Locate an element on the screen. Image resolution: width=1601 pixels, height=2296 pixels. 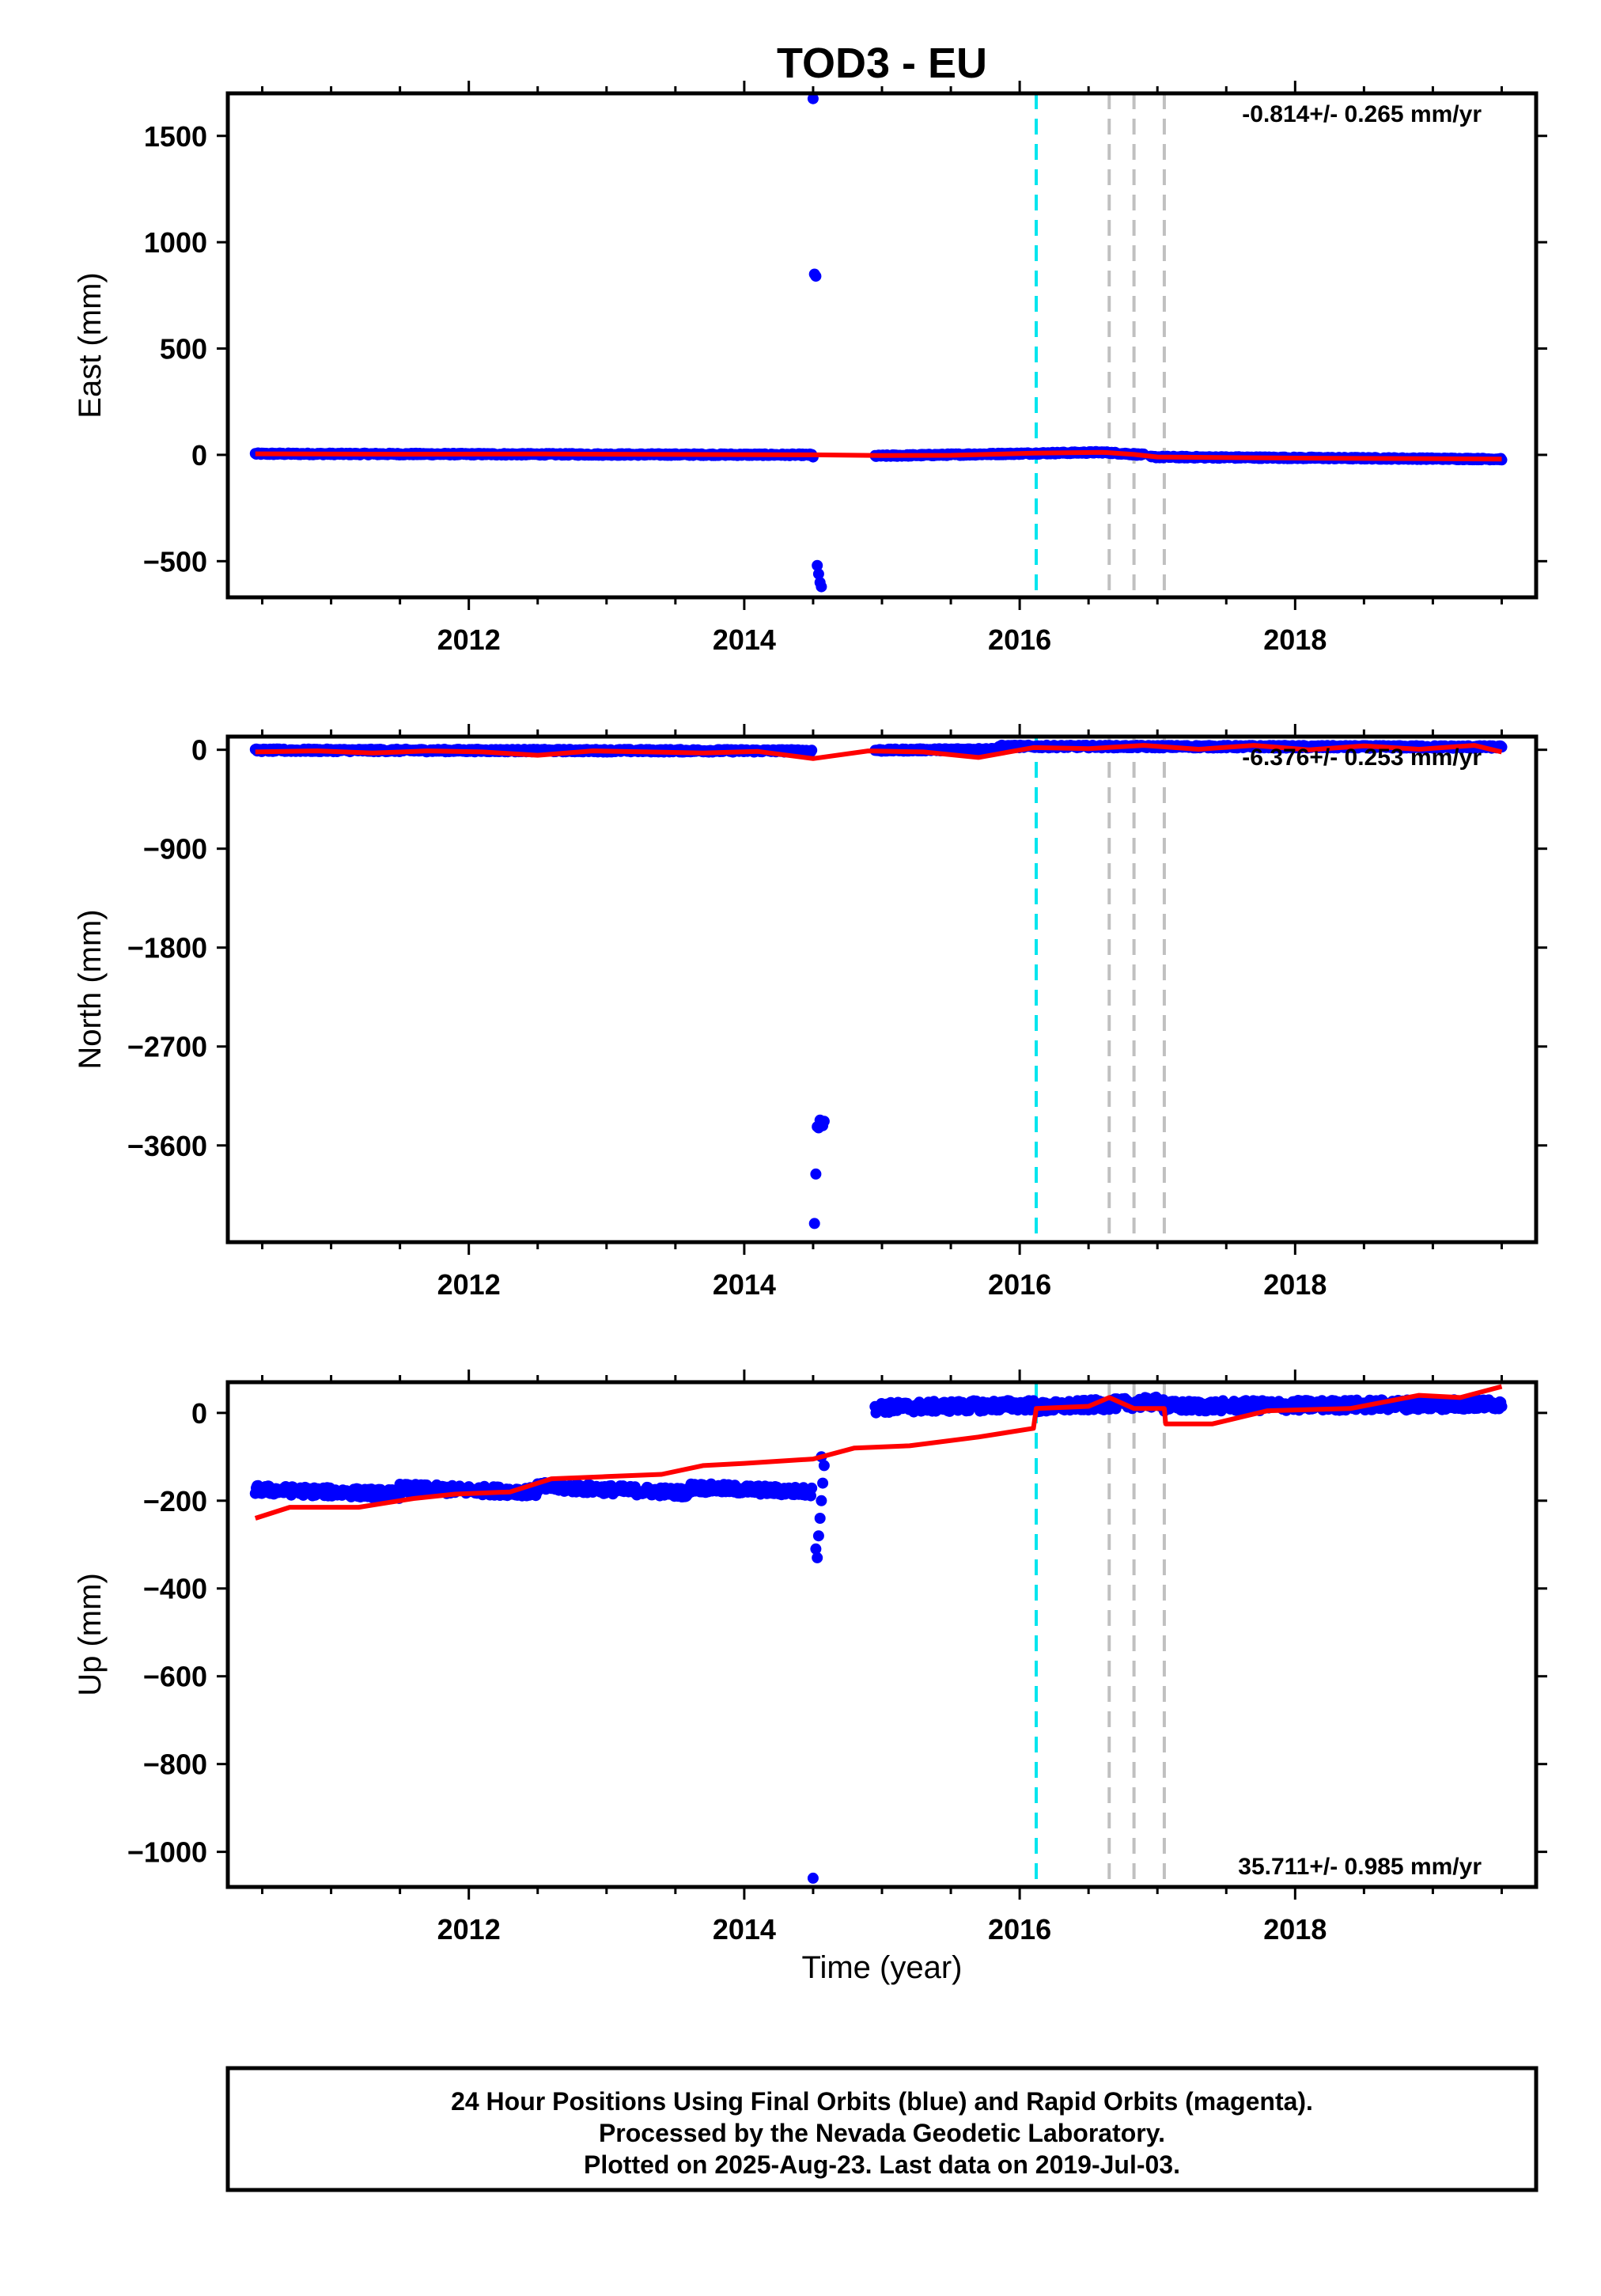
y-tick-label: −2700 is located at coordinates (167, 1047).